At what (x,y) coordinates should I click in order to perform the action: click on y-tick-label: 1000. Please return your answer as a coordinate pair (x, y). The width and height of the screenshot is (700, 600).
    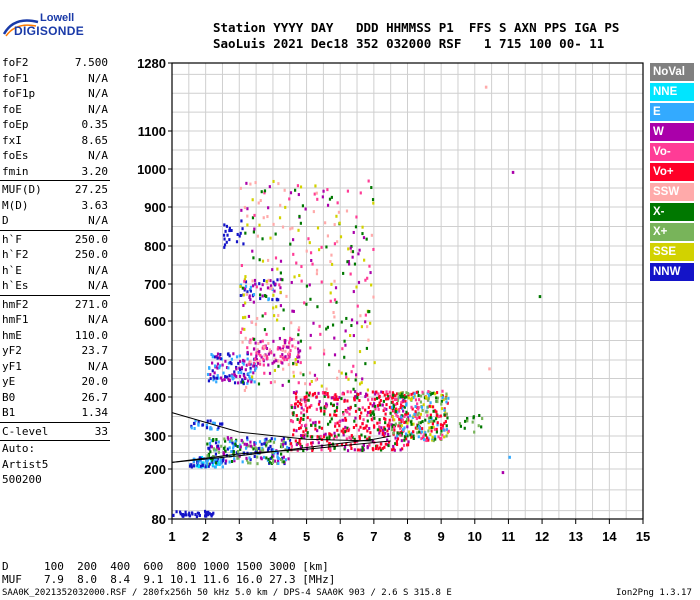
    Looking at the image, I should click on (151, 169).